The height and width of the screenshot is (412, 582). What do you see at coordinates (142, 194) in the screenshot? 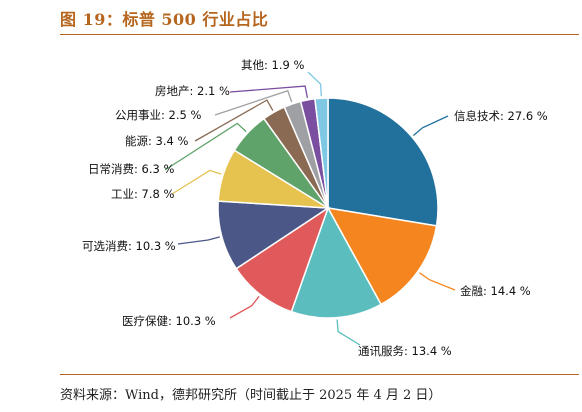
I see `slice-label: 工业: 7.8 %` at bounding box center [142, 194].